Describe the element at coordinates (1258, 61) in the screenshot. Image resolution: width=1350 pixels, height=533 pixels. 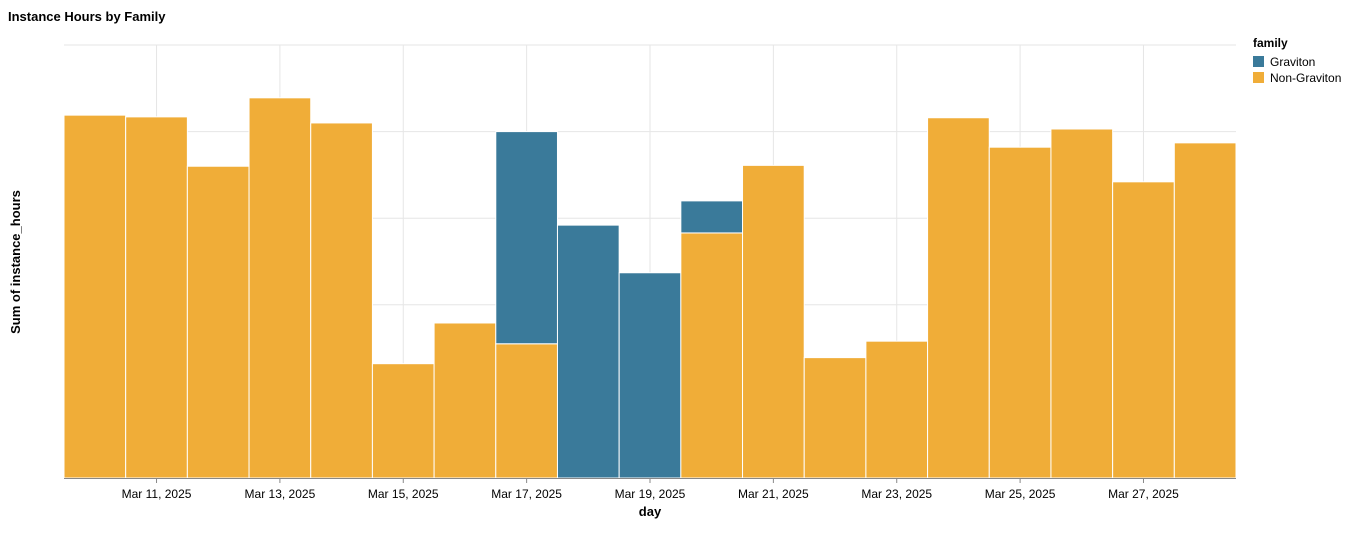
I see `legend-swatch-graviton` at that location.